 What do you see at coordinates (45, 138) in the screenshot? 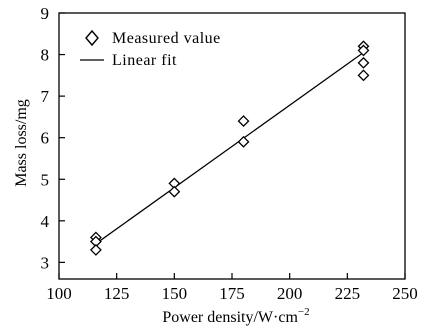
I see `y-tick-label: 6` at bounding box center [45, 138].